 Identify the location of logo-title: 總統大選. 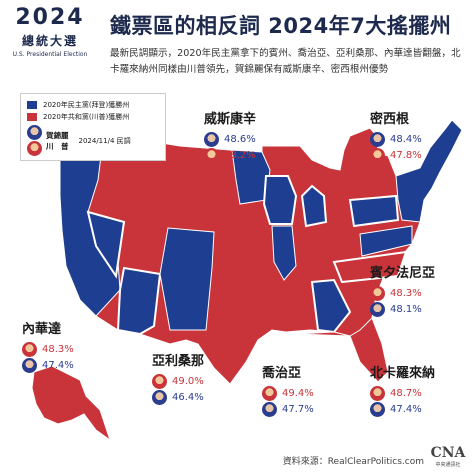
(49, 41).